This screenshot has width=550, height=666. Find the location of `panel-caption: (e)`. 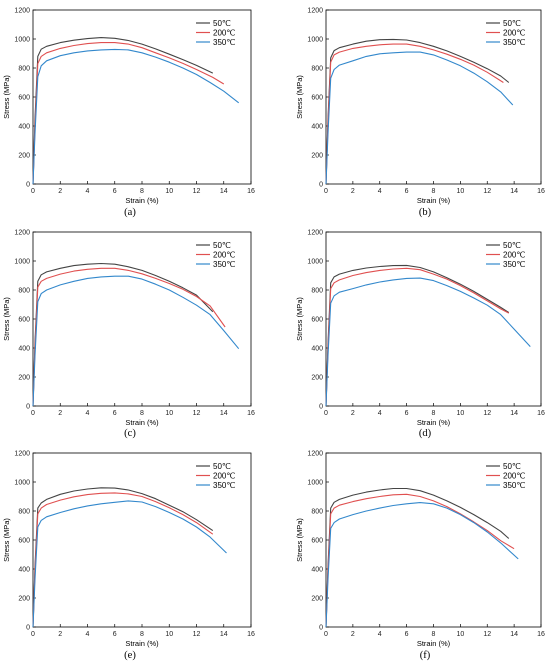

panel-caption: (e) is located at coordinates (130, 655).